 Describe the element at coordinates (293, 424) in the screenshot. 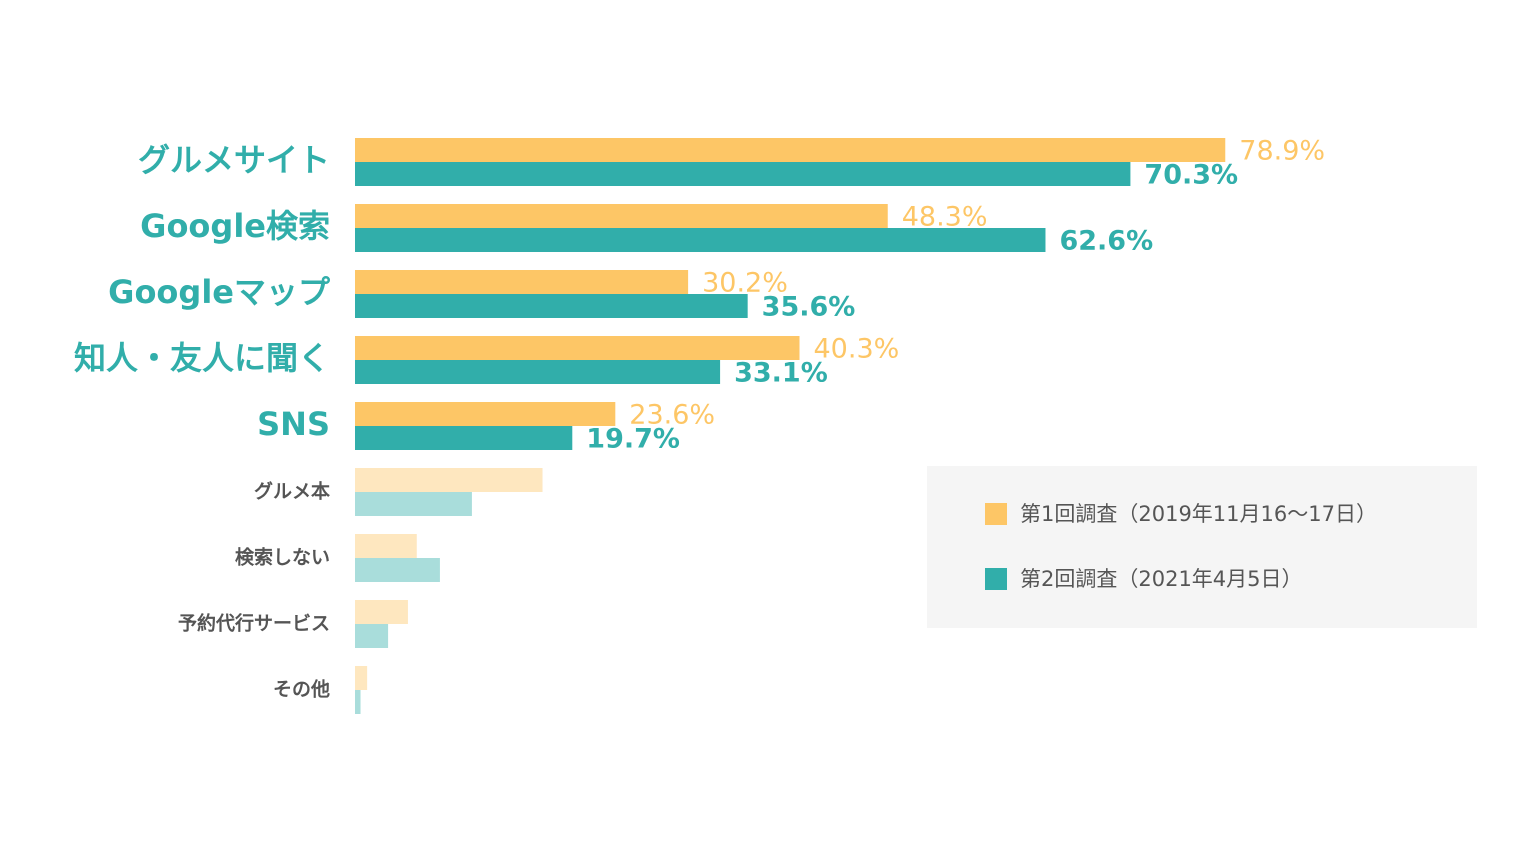

I see `category-label: SNS` at that location.